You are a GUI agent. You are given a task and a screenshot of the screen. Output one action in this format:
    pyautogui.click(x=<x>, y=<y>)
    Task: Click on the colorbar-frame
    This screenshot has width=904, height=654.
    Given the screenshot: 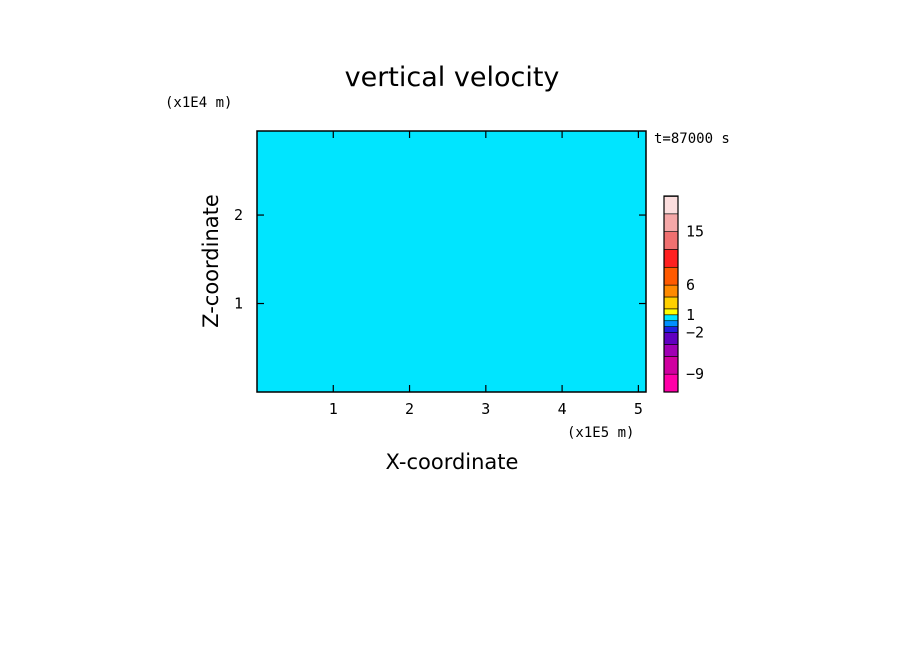 What is the action you would take?
    pyautogui.click(x=671, y=294)
    